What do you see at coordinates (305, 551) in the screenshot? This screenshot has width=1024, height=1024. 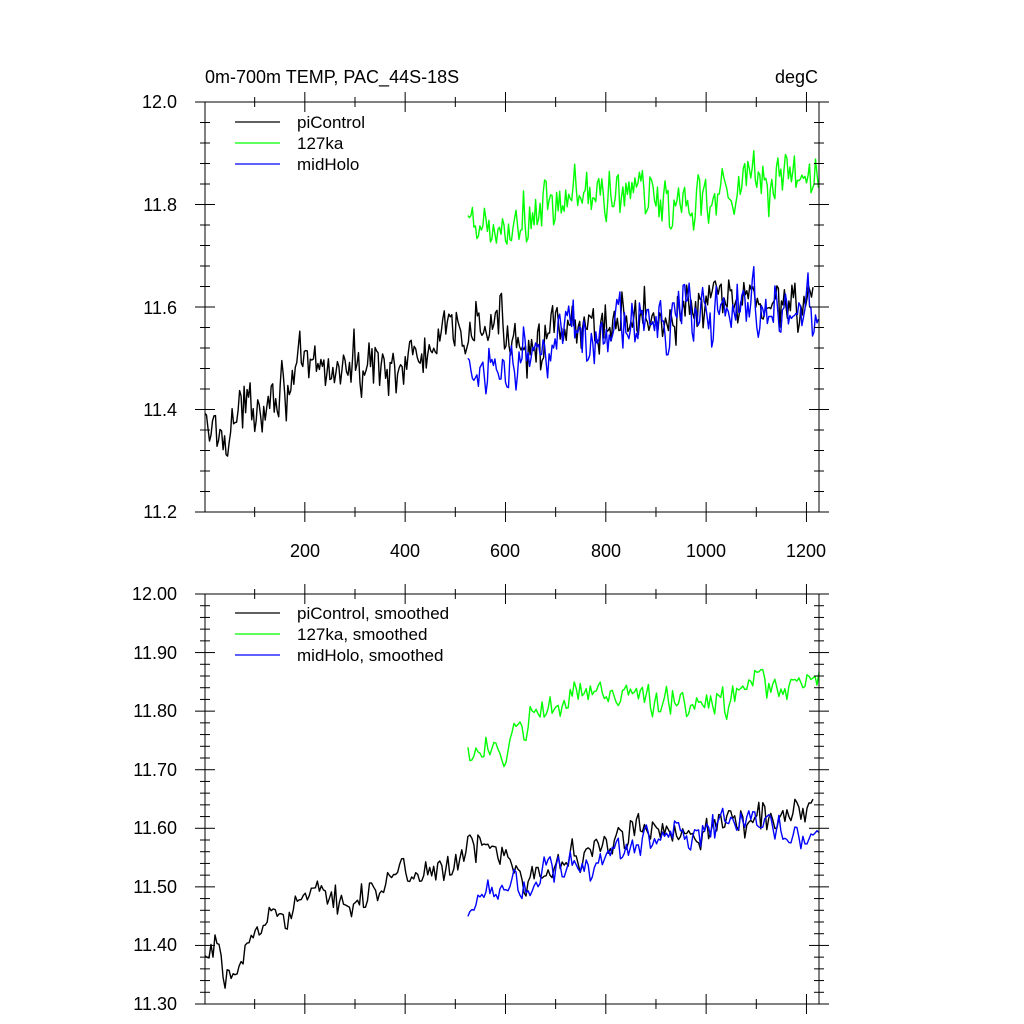 I see `top-x-tick-label: 200` at bounding box center [305, 551].